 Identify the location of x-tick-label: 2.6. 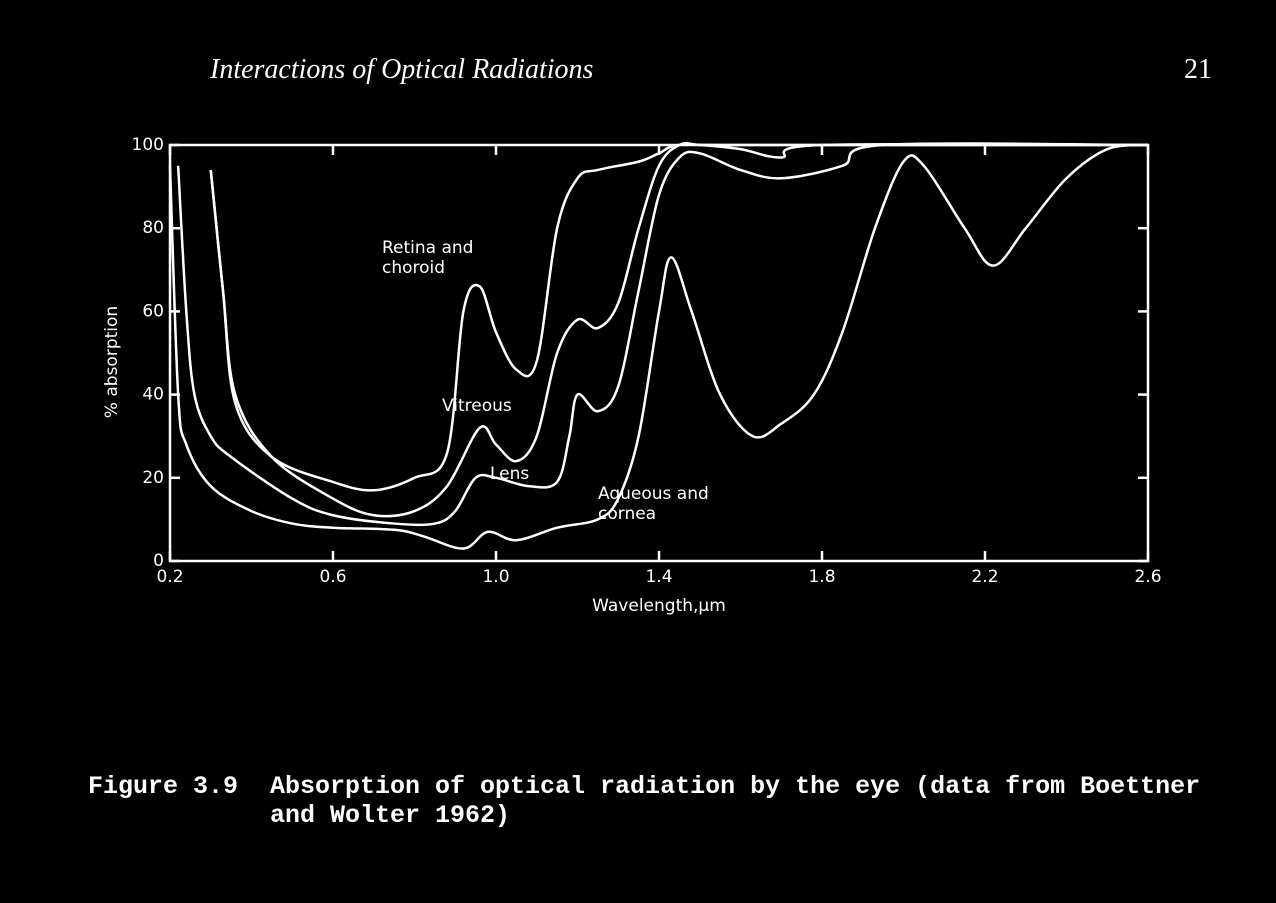
(1147, 577).